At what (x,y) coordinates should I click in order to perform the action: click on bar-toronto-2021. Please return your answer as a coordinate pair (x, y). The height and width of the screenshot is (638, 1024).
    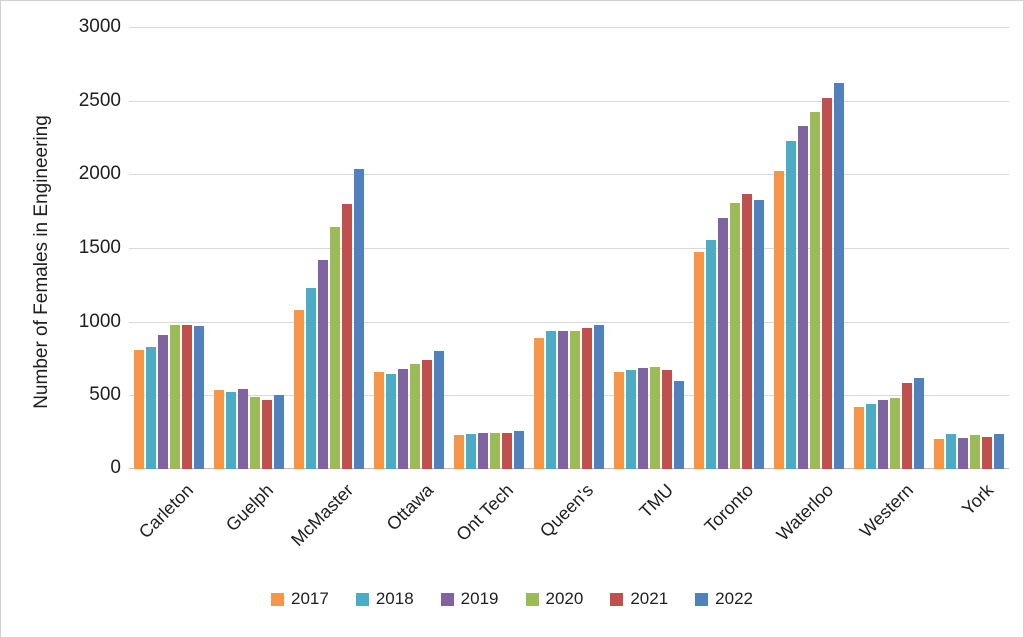
    Looking at the image, I should click on (747, 331).